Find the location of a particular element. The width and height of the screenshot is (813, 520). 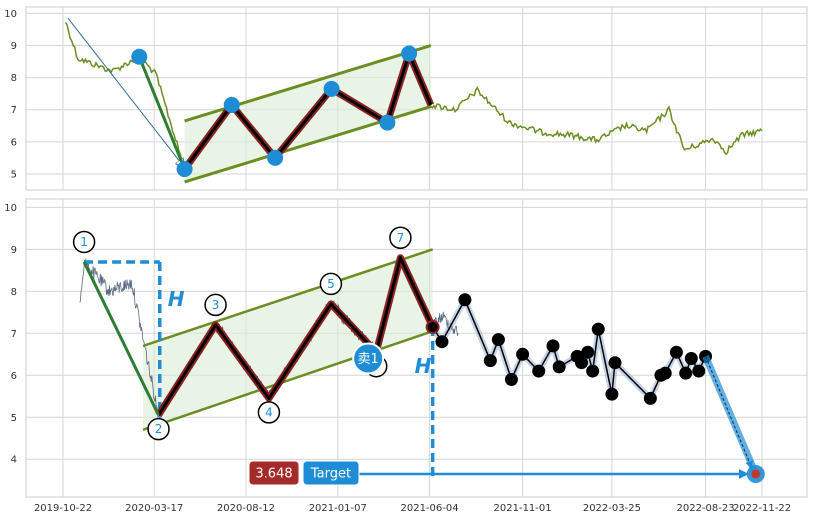

bottom-channel-fill is located at coordinates (288, 339).